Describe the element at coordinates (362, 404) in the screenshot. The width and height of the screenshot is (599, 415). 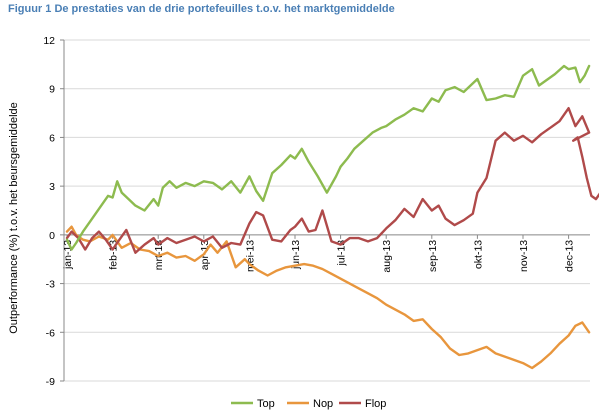
I see `legend-item-flop: Flop` at that location.